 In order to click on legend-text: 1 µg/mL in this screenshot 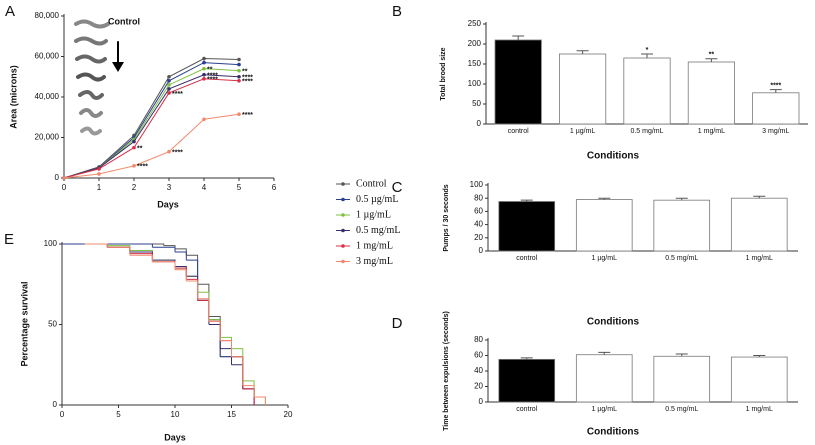, I will do `click(373, 214)`.